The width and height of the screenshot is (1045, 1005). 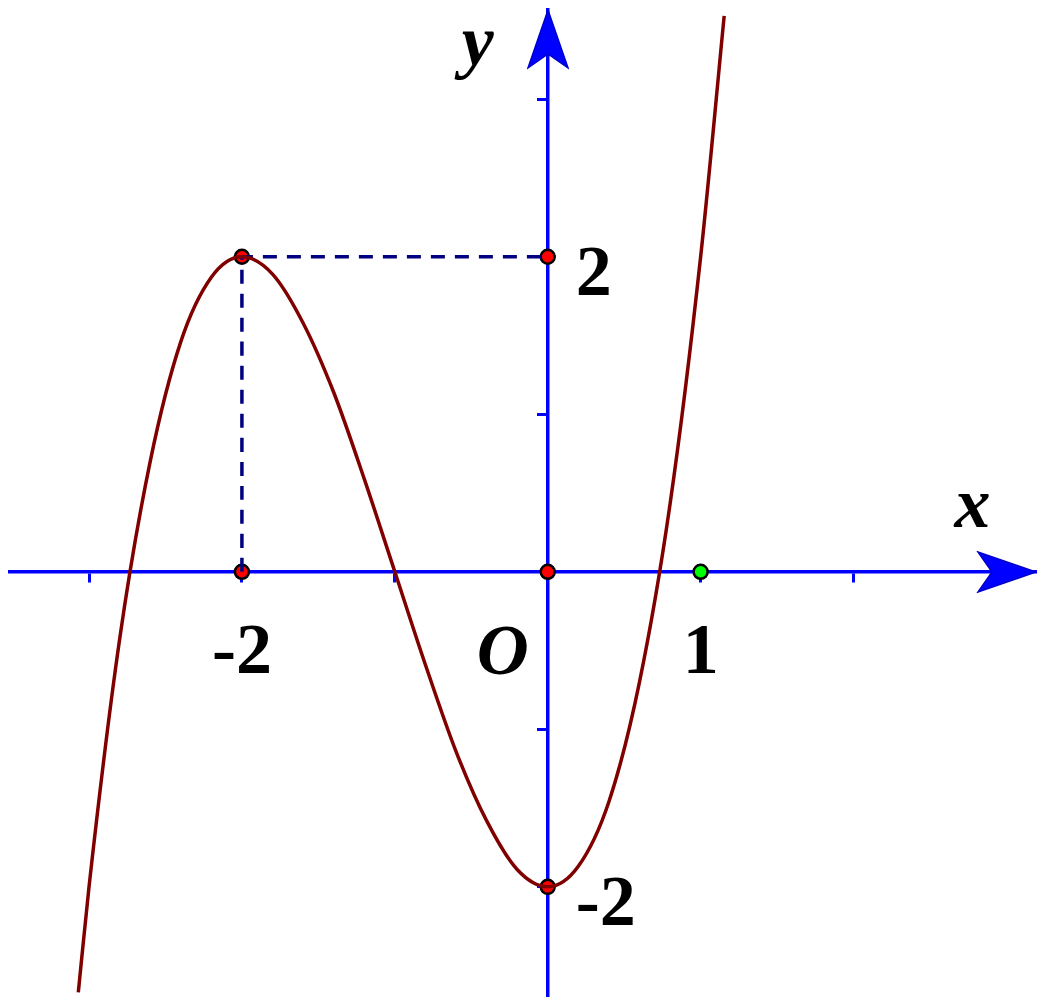 I want to click on x-tick-label: 1, so click(x=700, y=648).